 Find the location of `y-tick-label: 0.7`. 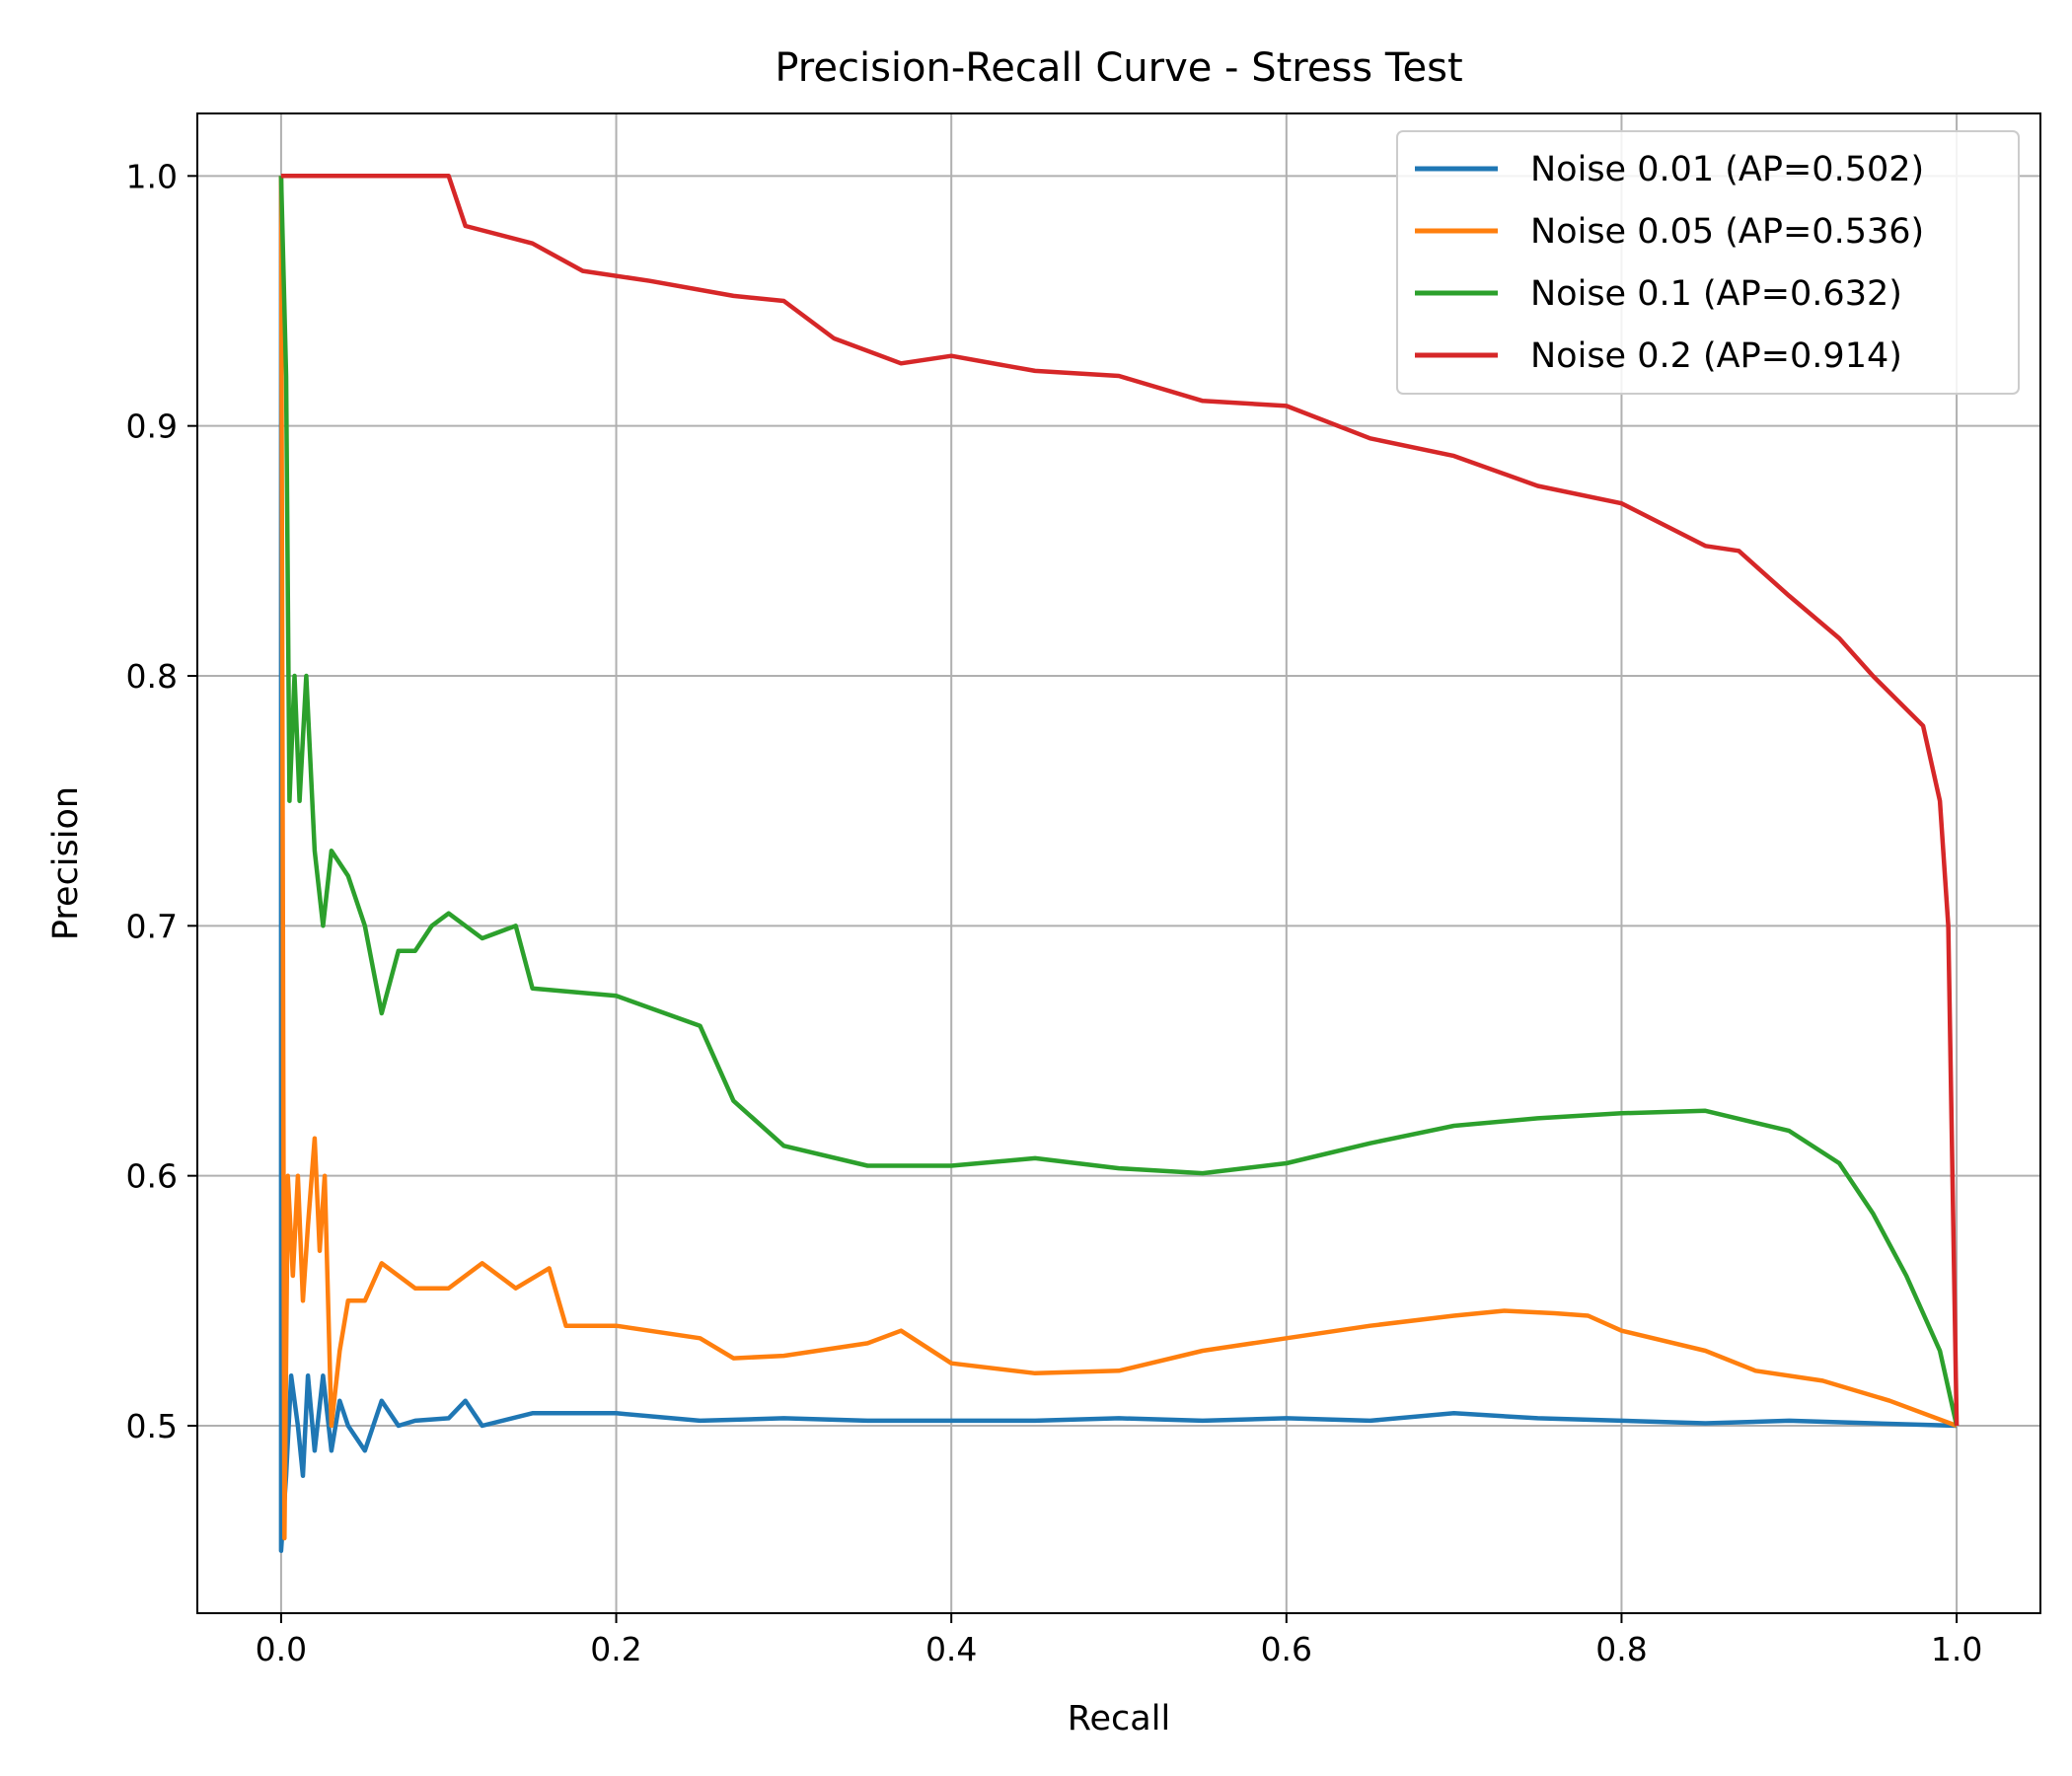

y-tick-label: 0.7 is located at coordinates (152, 926).